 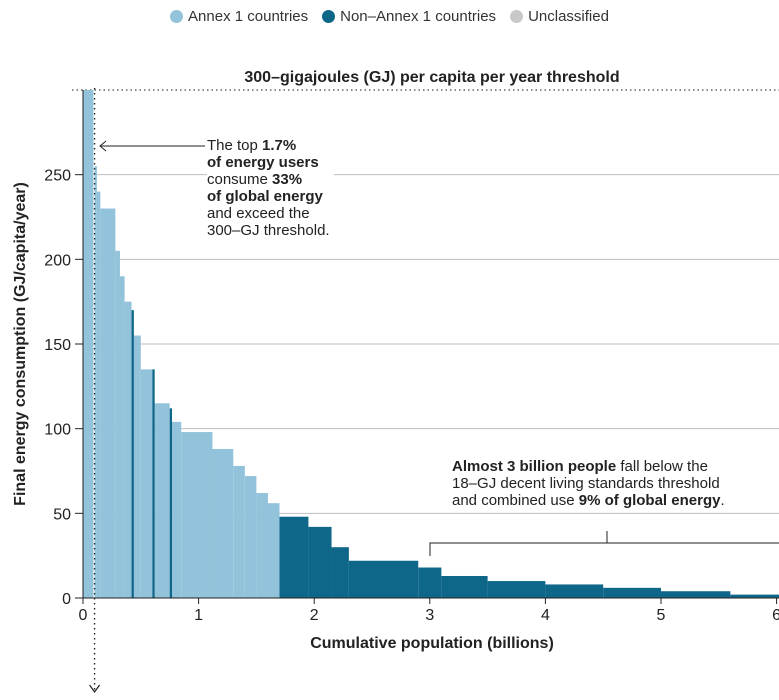 What do you see at coordinates (62, 514) in the screenshot?
I see `y-tick-label-50: 50` at bounding box center [62, 514].